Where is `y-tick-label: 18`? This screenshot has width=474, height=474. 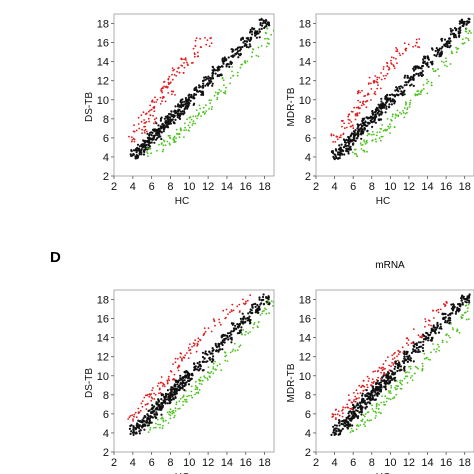
y-tick-label: 18 is located at coordinates (305, 25).